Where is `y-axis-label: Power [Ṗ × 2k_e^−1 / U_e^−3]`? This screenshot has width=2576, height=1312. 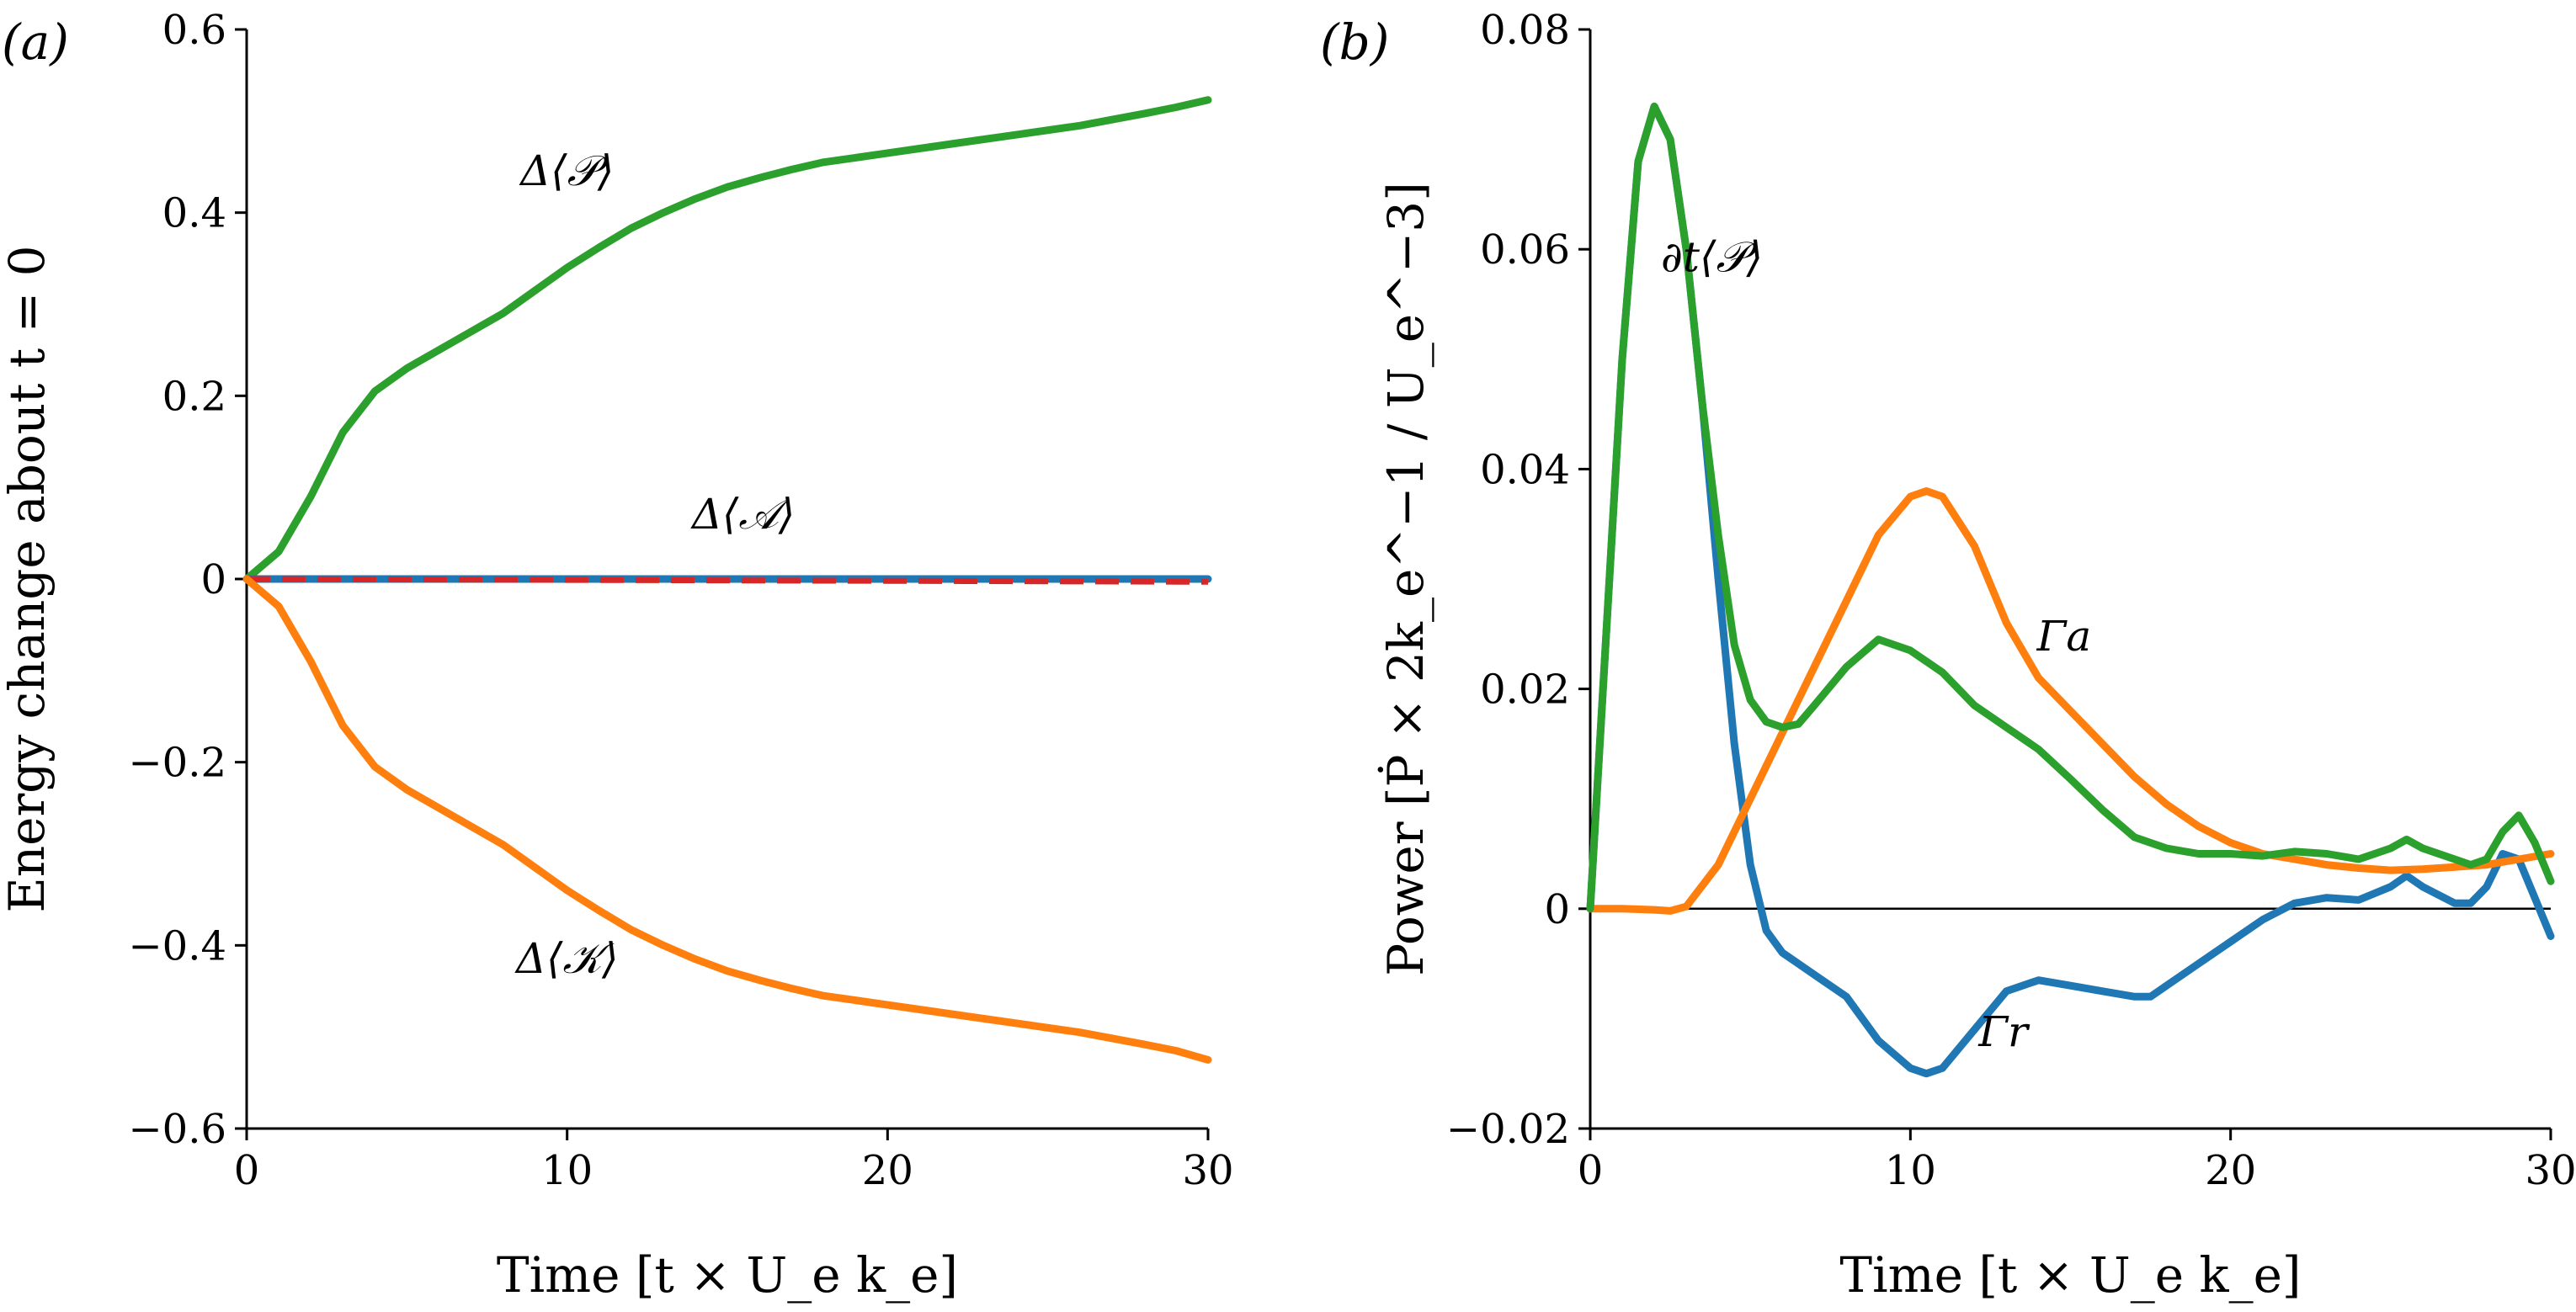 y-axis-label: Power [Ṗ × 2k_e^−1 / U_e^−3] is located at coordinates (1406, 579).